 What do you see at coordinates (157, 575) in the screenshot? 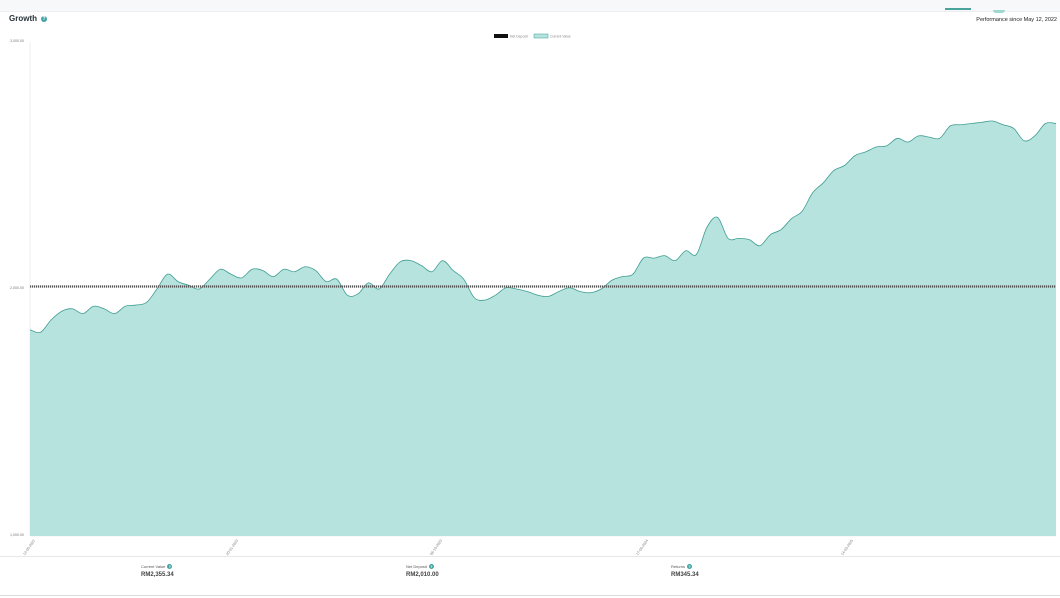
I see `stat-value-current-value: RM2,355.34` at bounding box center [157, 575].